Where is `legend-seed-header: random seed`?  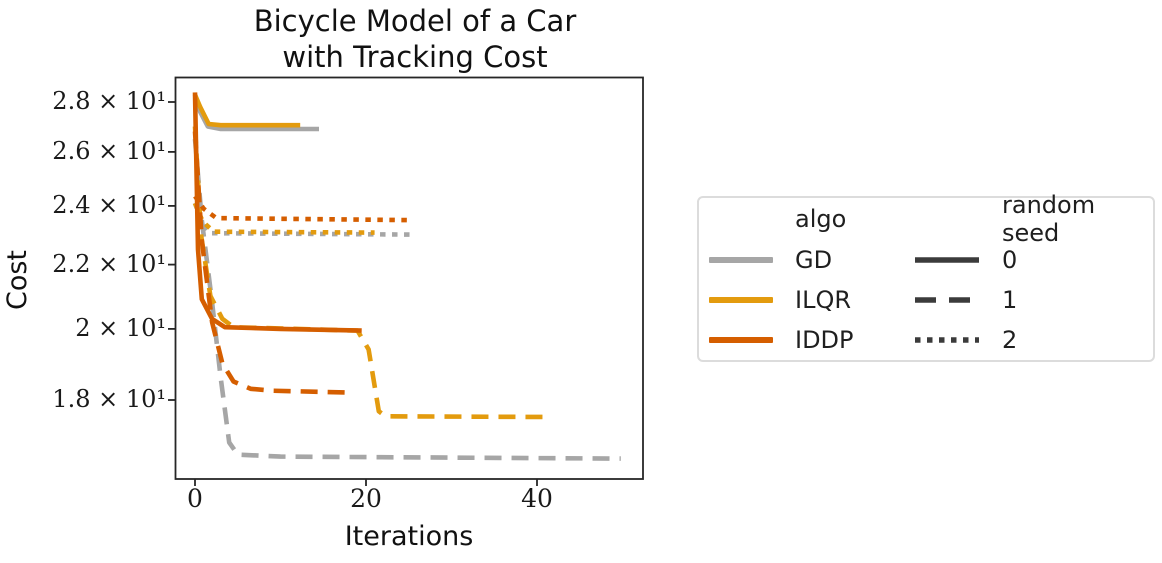 legend-seed-header: random seed is located at coordinates (1049, 219).